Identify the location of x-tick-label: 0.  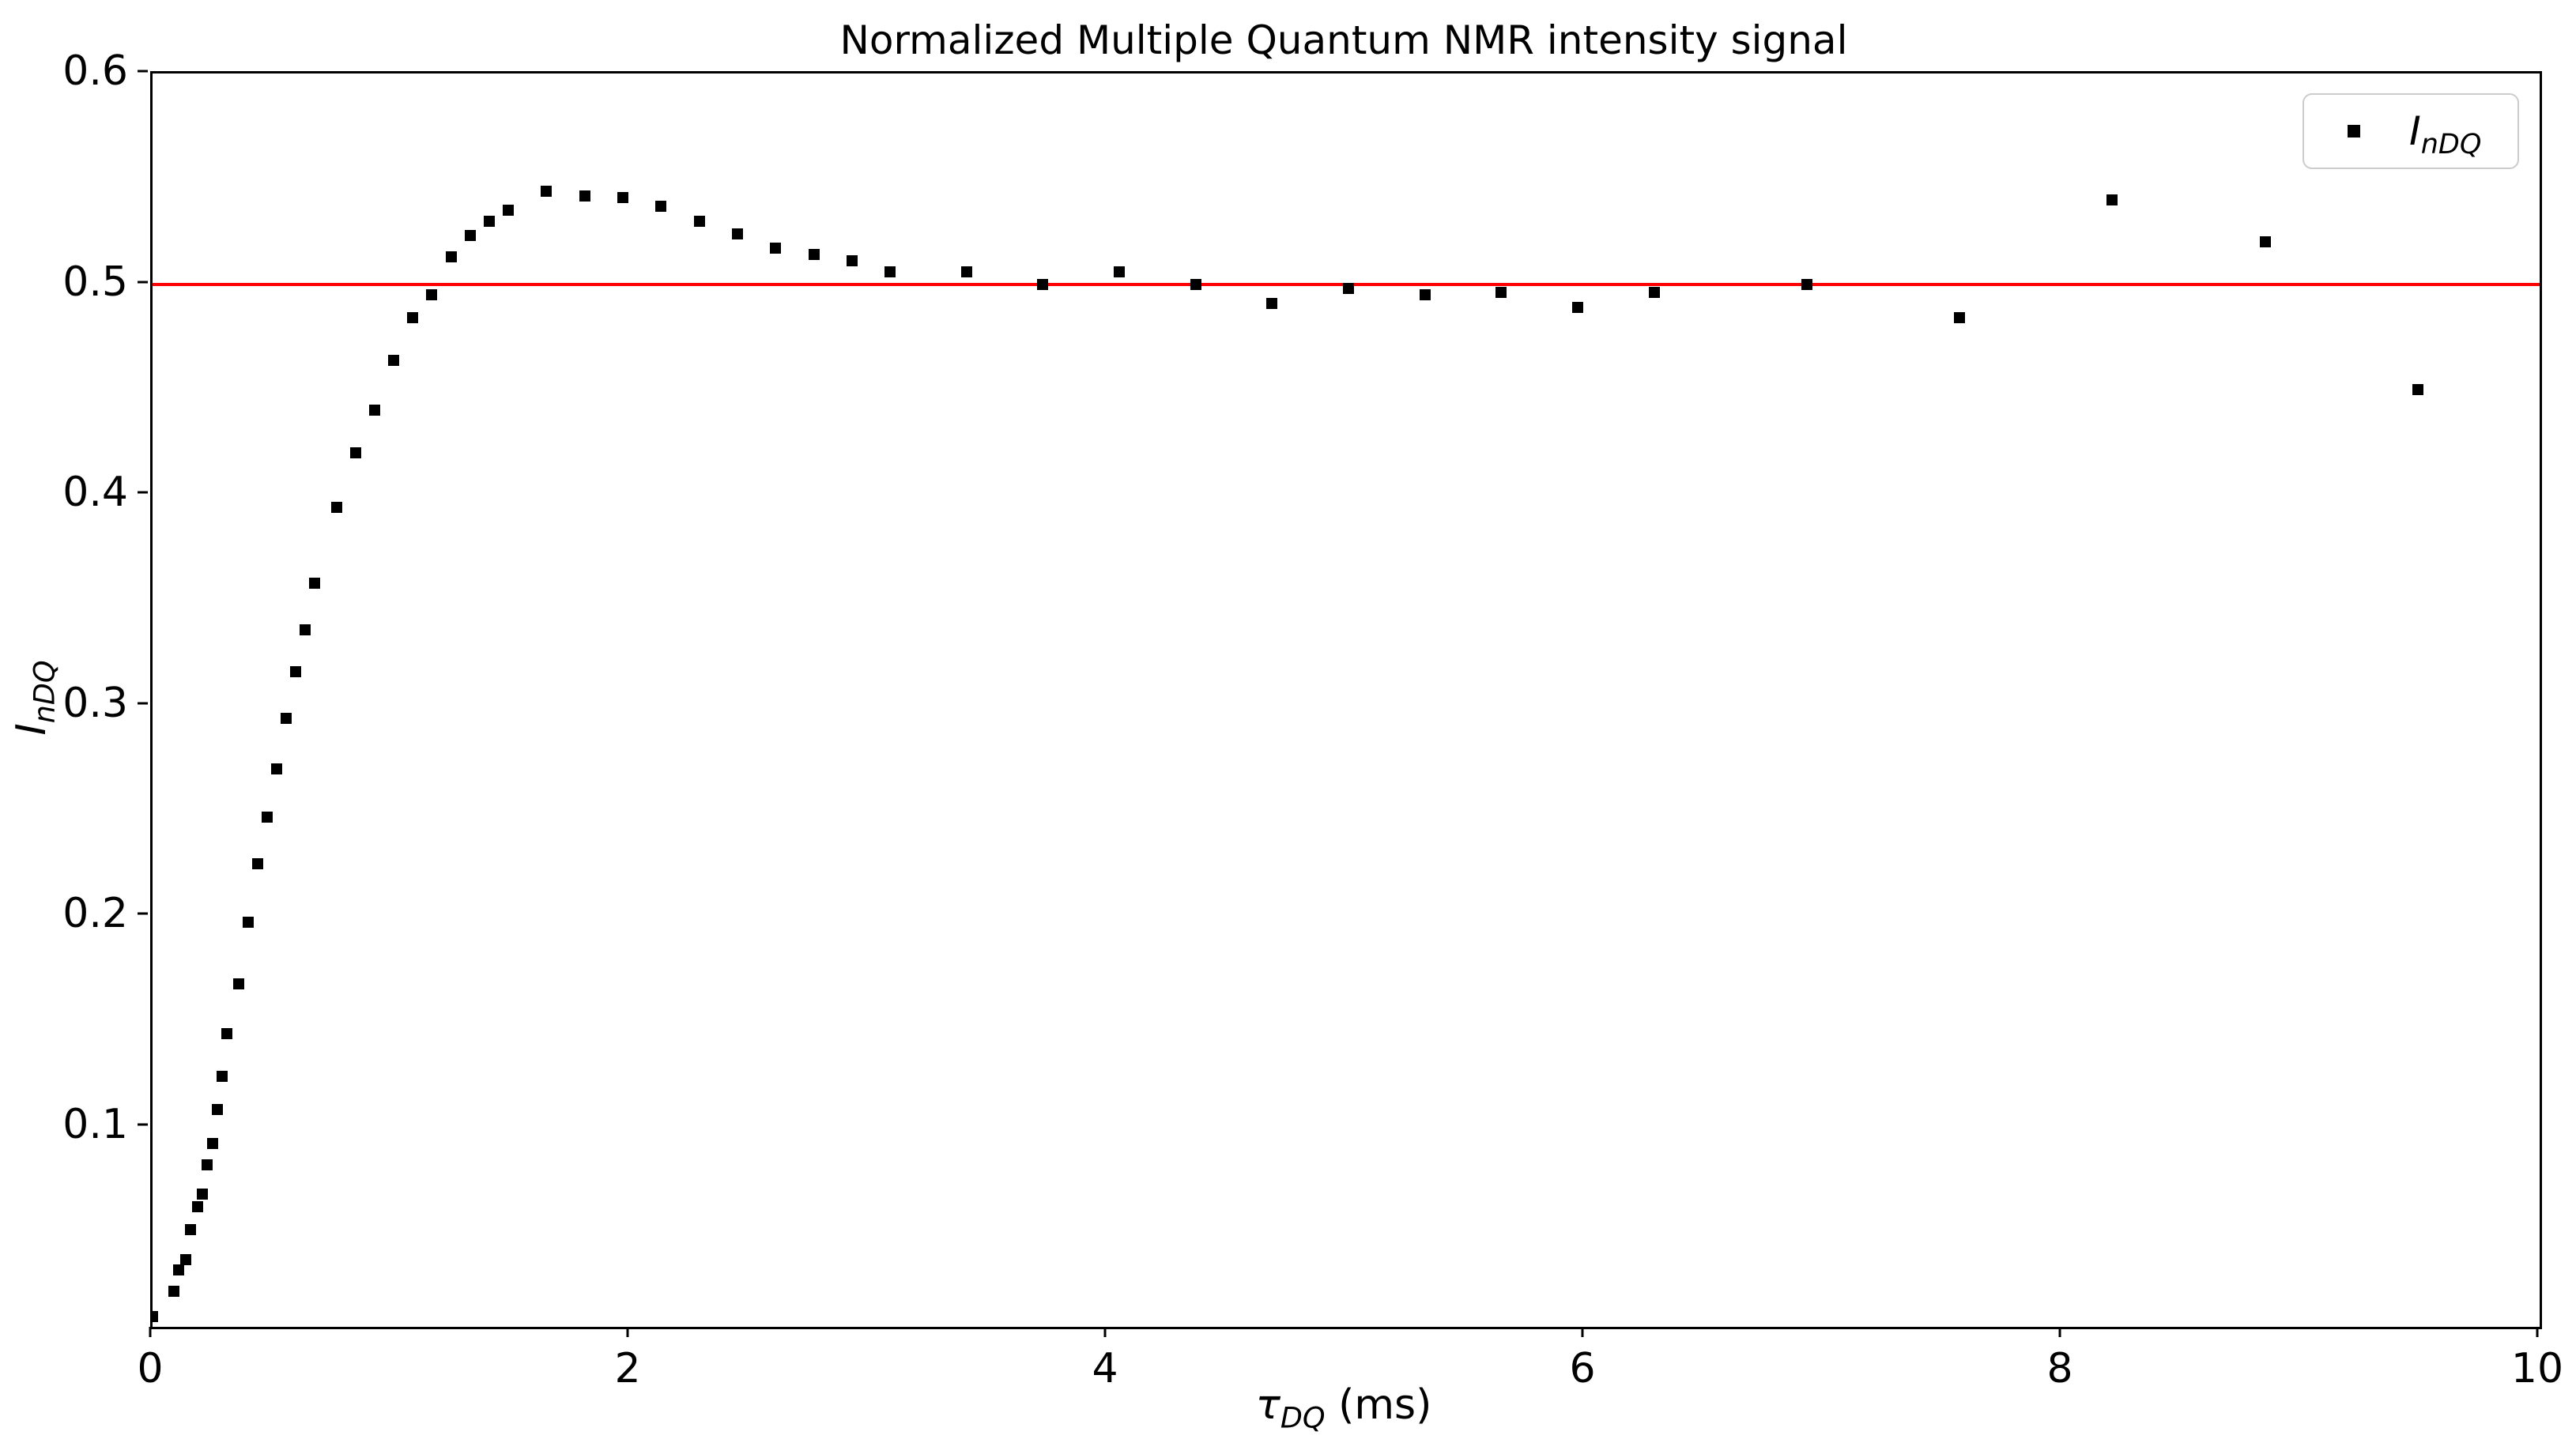
(150, 1368).